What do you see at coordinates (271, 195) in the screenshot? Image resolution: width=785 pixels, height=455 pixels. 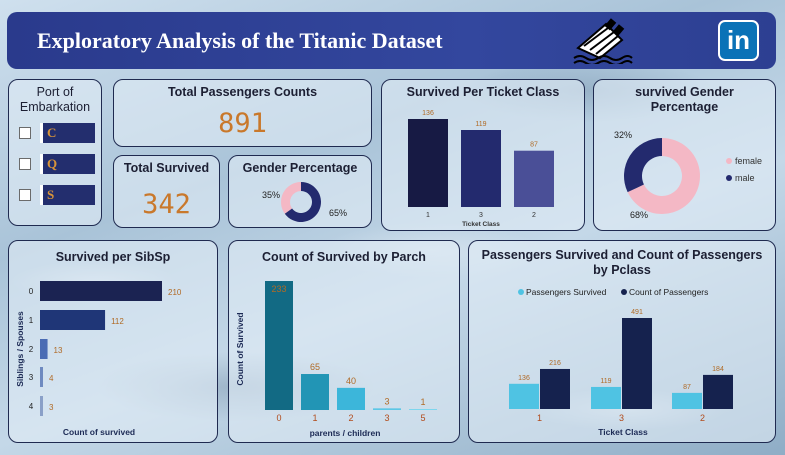 I see `data-label: 35%` at bounding box center [271, 195].